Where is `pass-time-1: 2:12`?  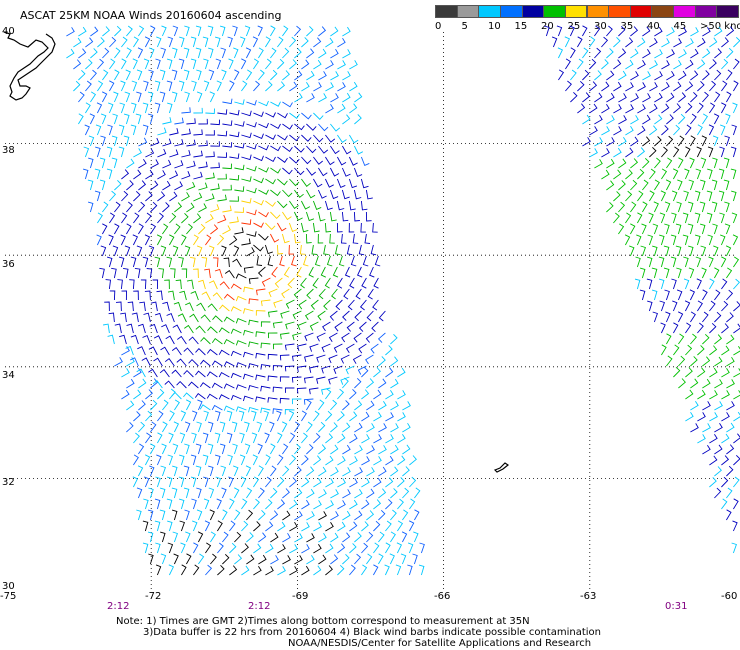
pass-time-1: 2:12 is located at coordinates (118, 606).